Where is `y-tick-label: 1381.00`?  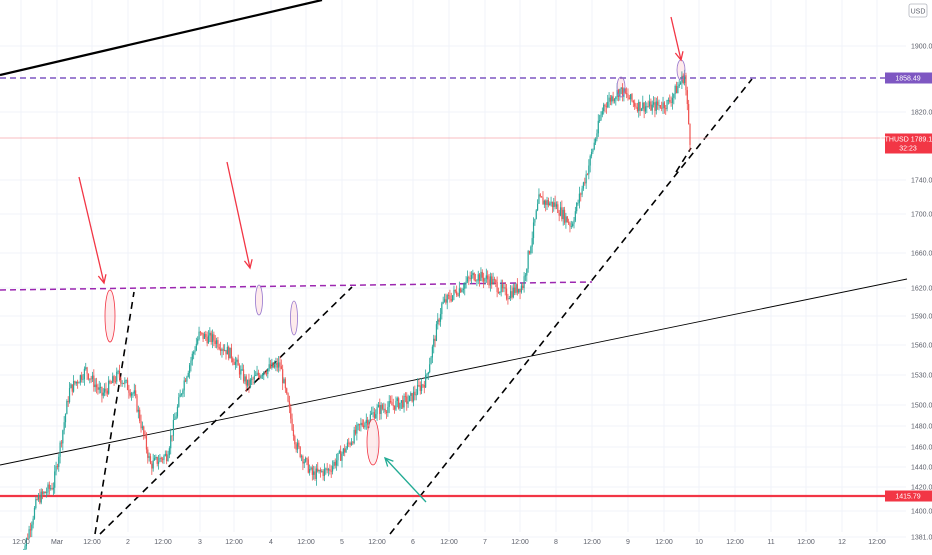 y-tick-label: 1381.00 is located at coordinates (921, 538).